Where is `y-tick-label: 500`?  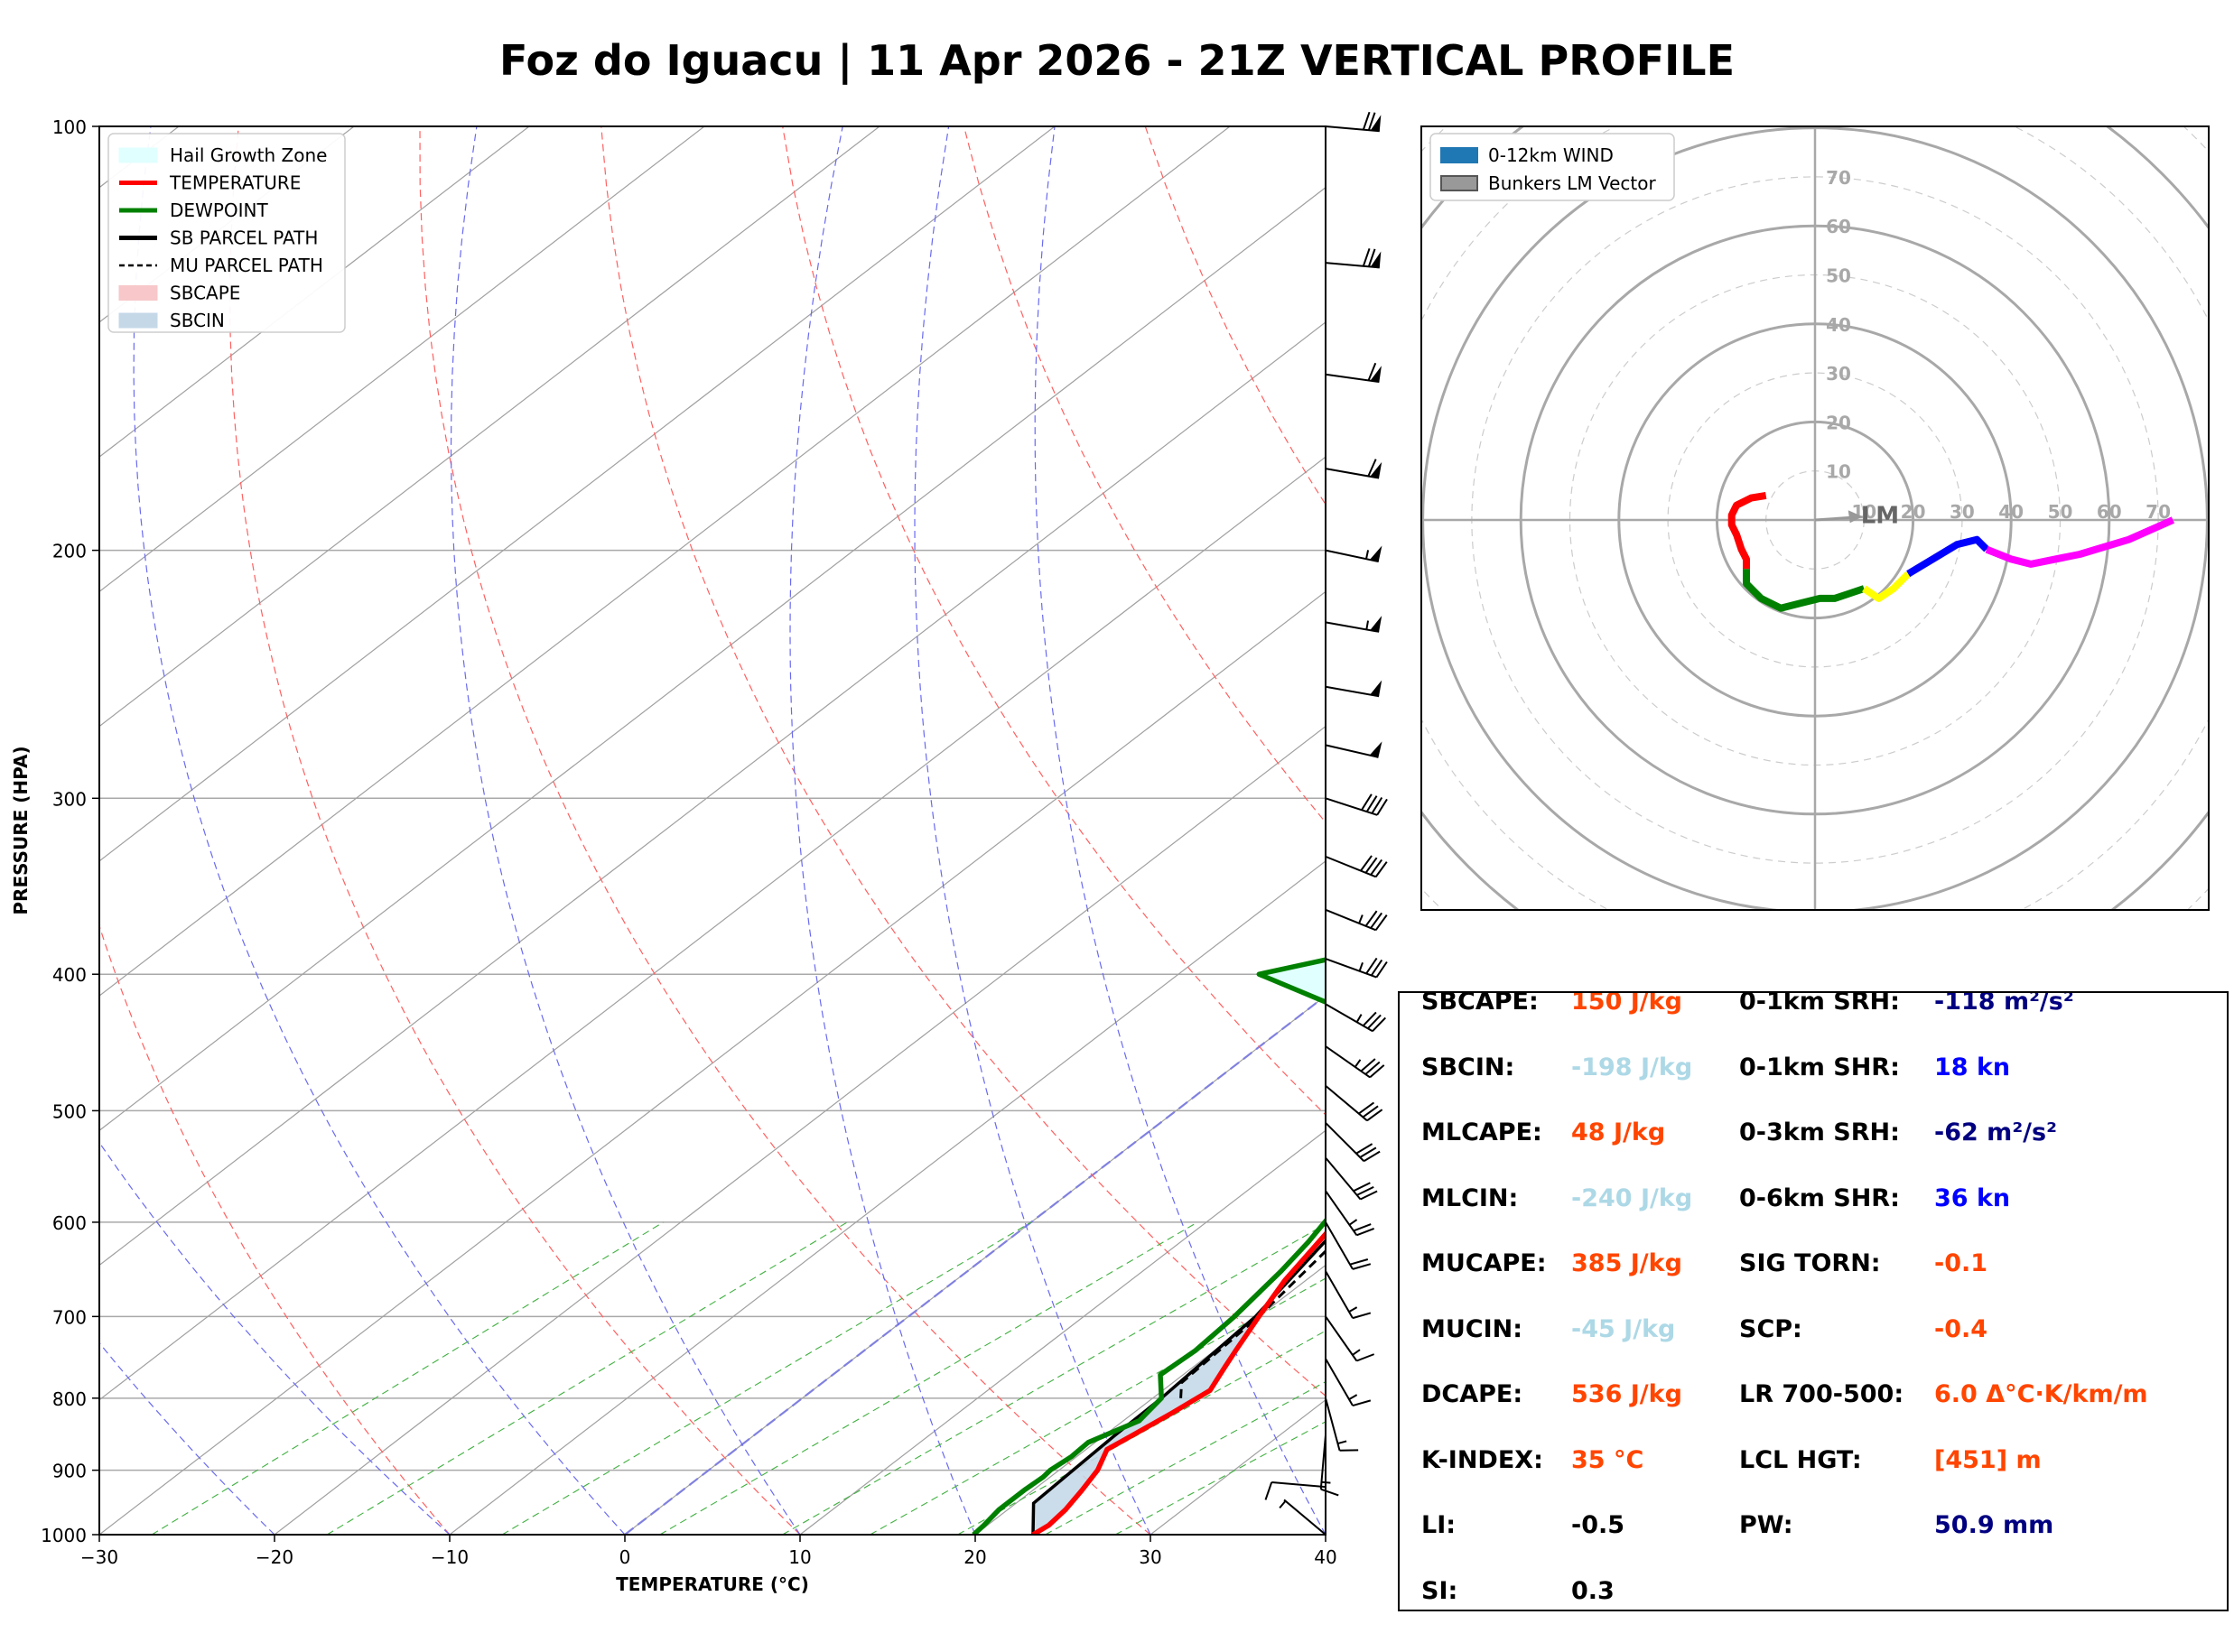
y-tick-label: 500 is located at coordinates (69, 1111).